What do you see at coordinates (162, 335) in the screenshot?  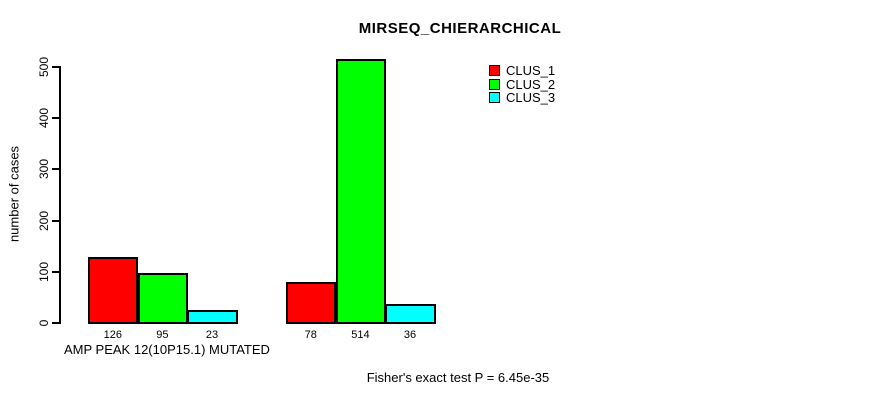 I see `bar-value-label: 95` at bounding box center [162, 335].